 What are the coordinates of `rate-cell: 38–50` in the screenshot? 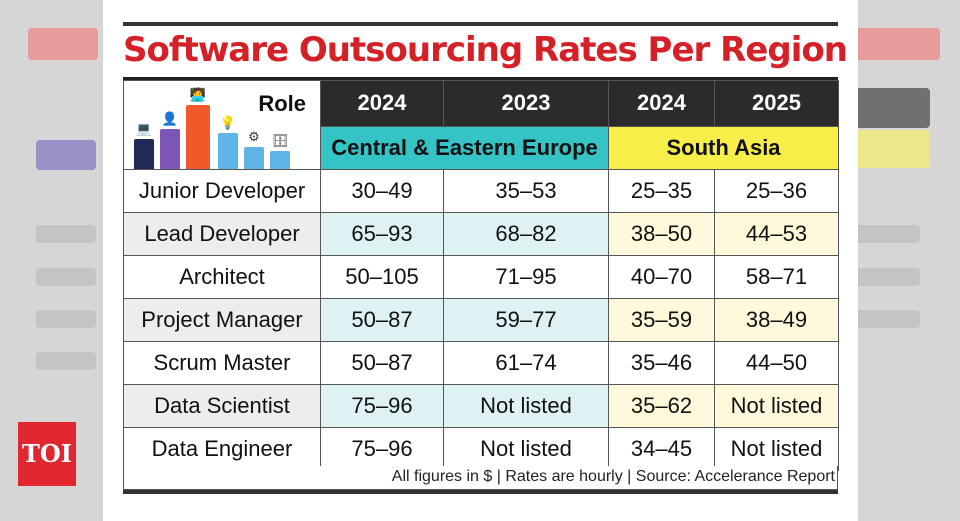 It's located at (661, 234).